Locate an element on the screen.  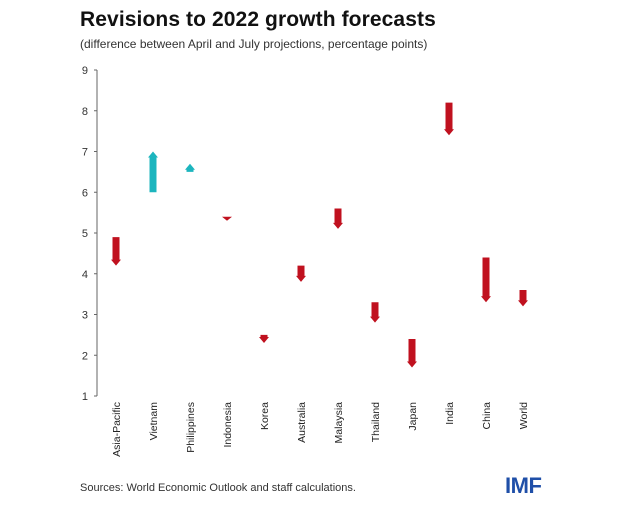
y-tick-label: 9 is located at coordinates (85, 71).